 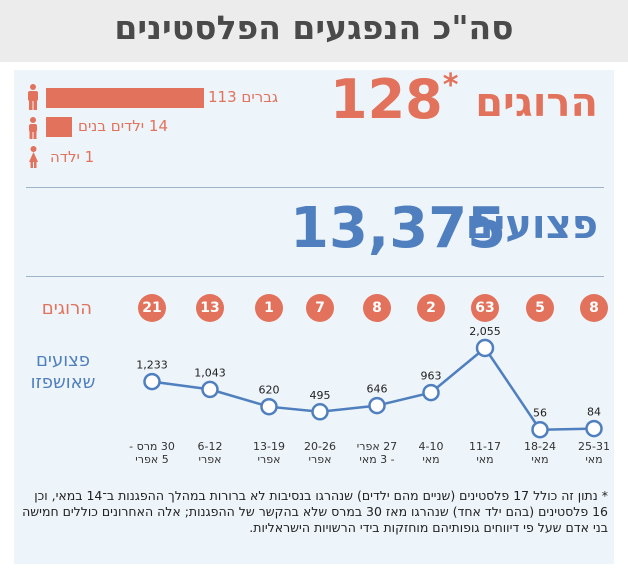 What do you see at coordinates (269, 390) in the screenshot?
I see `data-label: 620` at bounding box center [269, 390].